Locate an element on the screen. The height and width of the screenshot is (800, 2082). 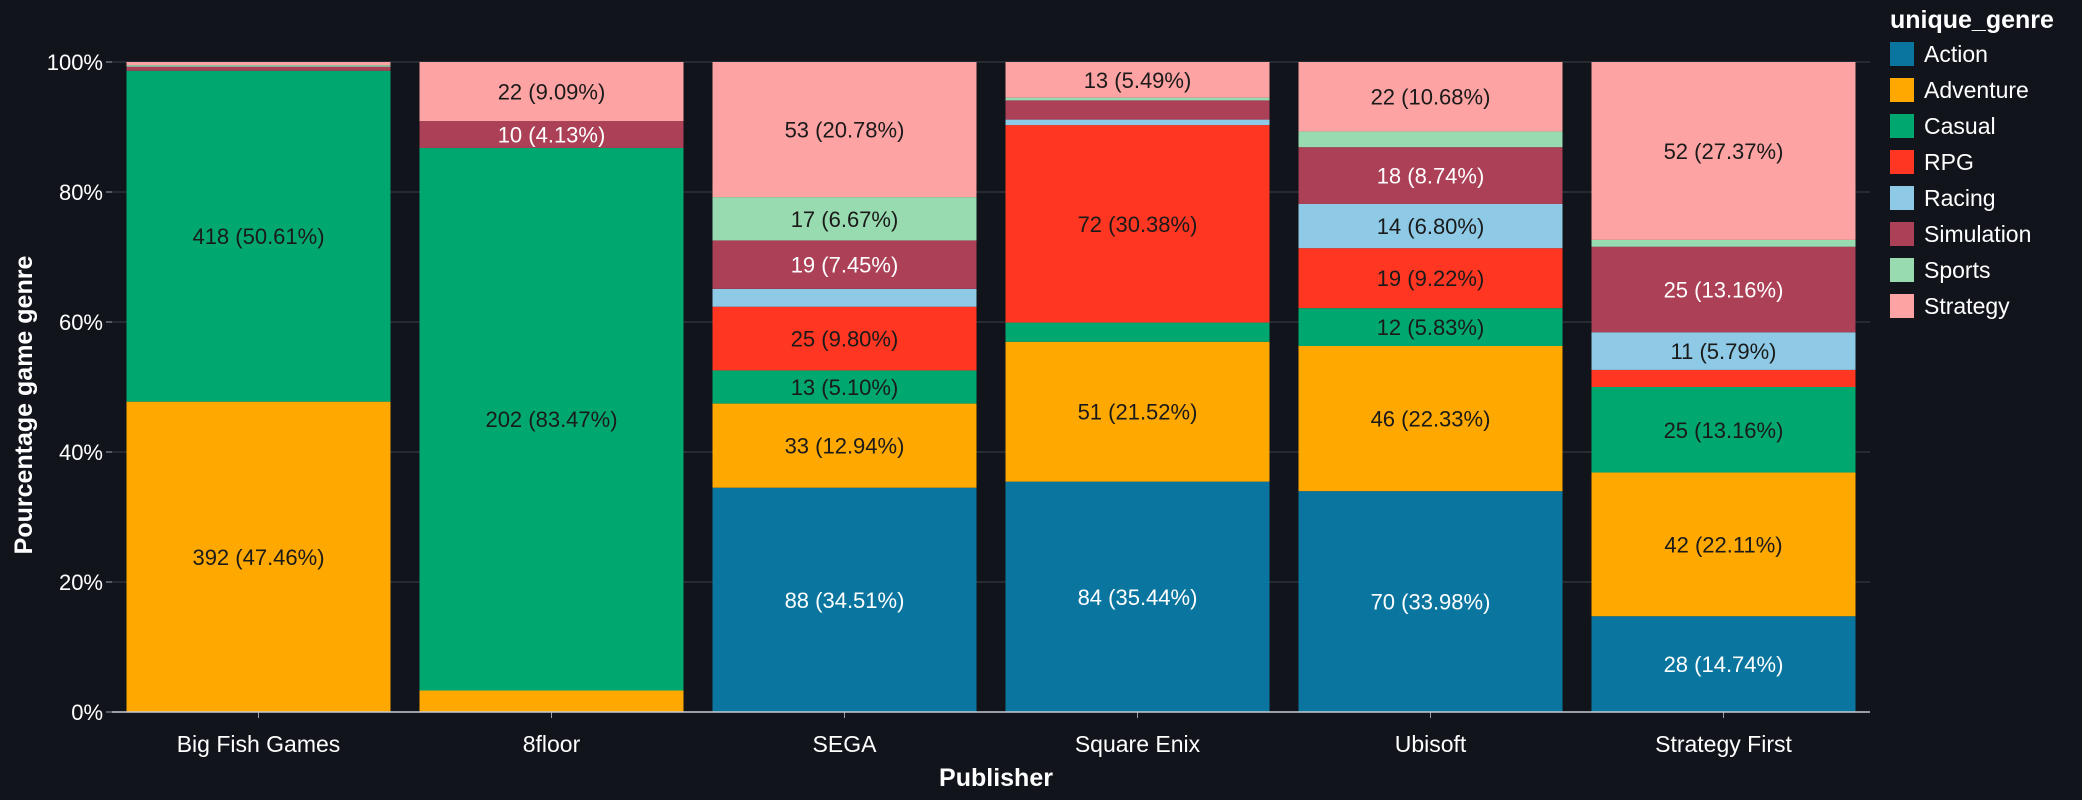
legend-swatch-adventure is located at coordinates (1902, 90).